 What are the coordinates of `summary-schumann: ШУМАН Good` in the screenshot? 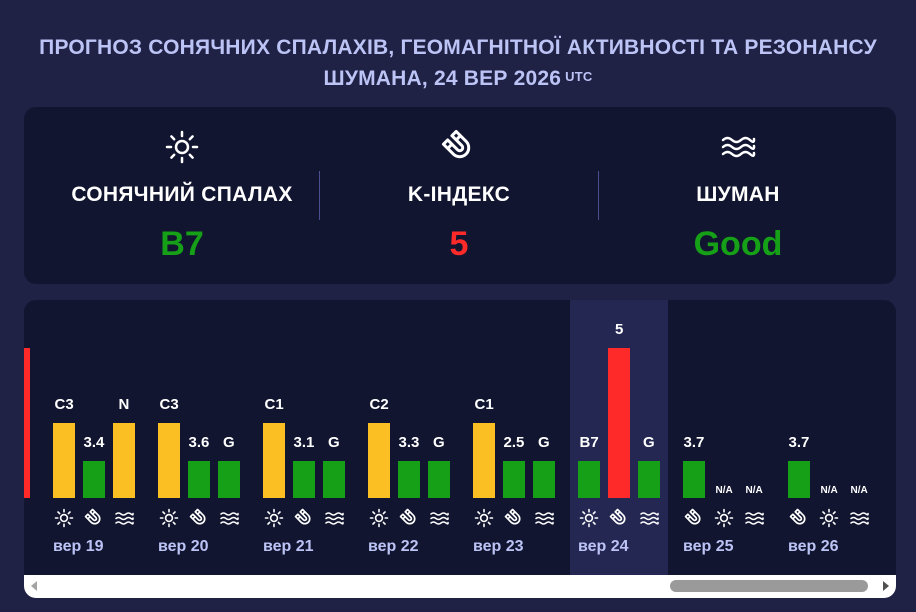 It's located at (738, 195).